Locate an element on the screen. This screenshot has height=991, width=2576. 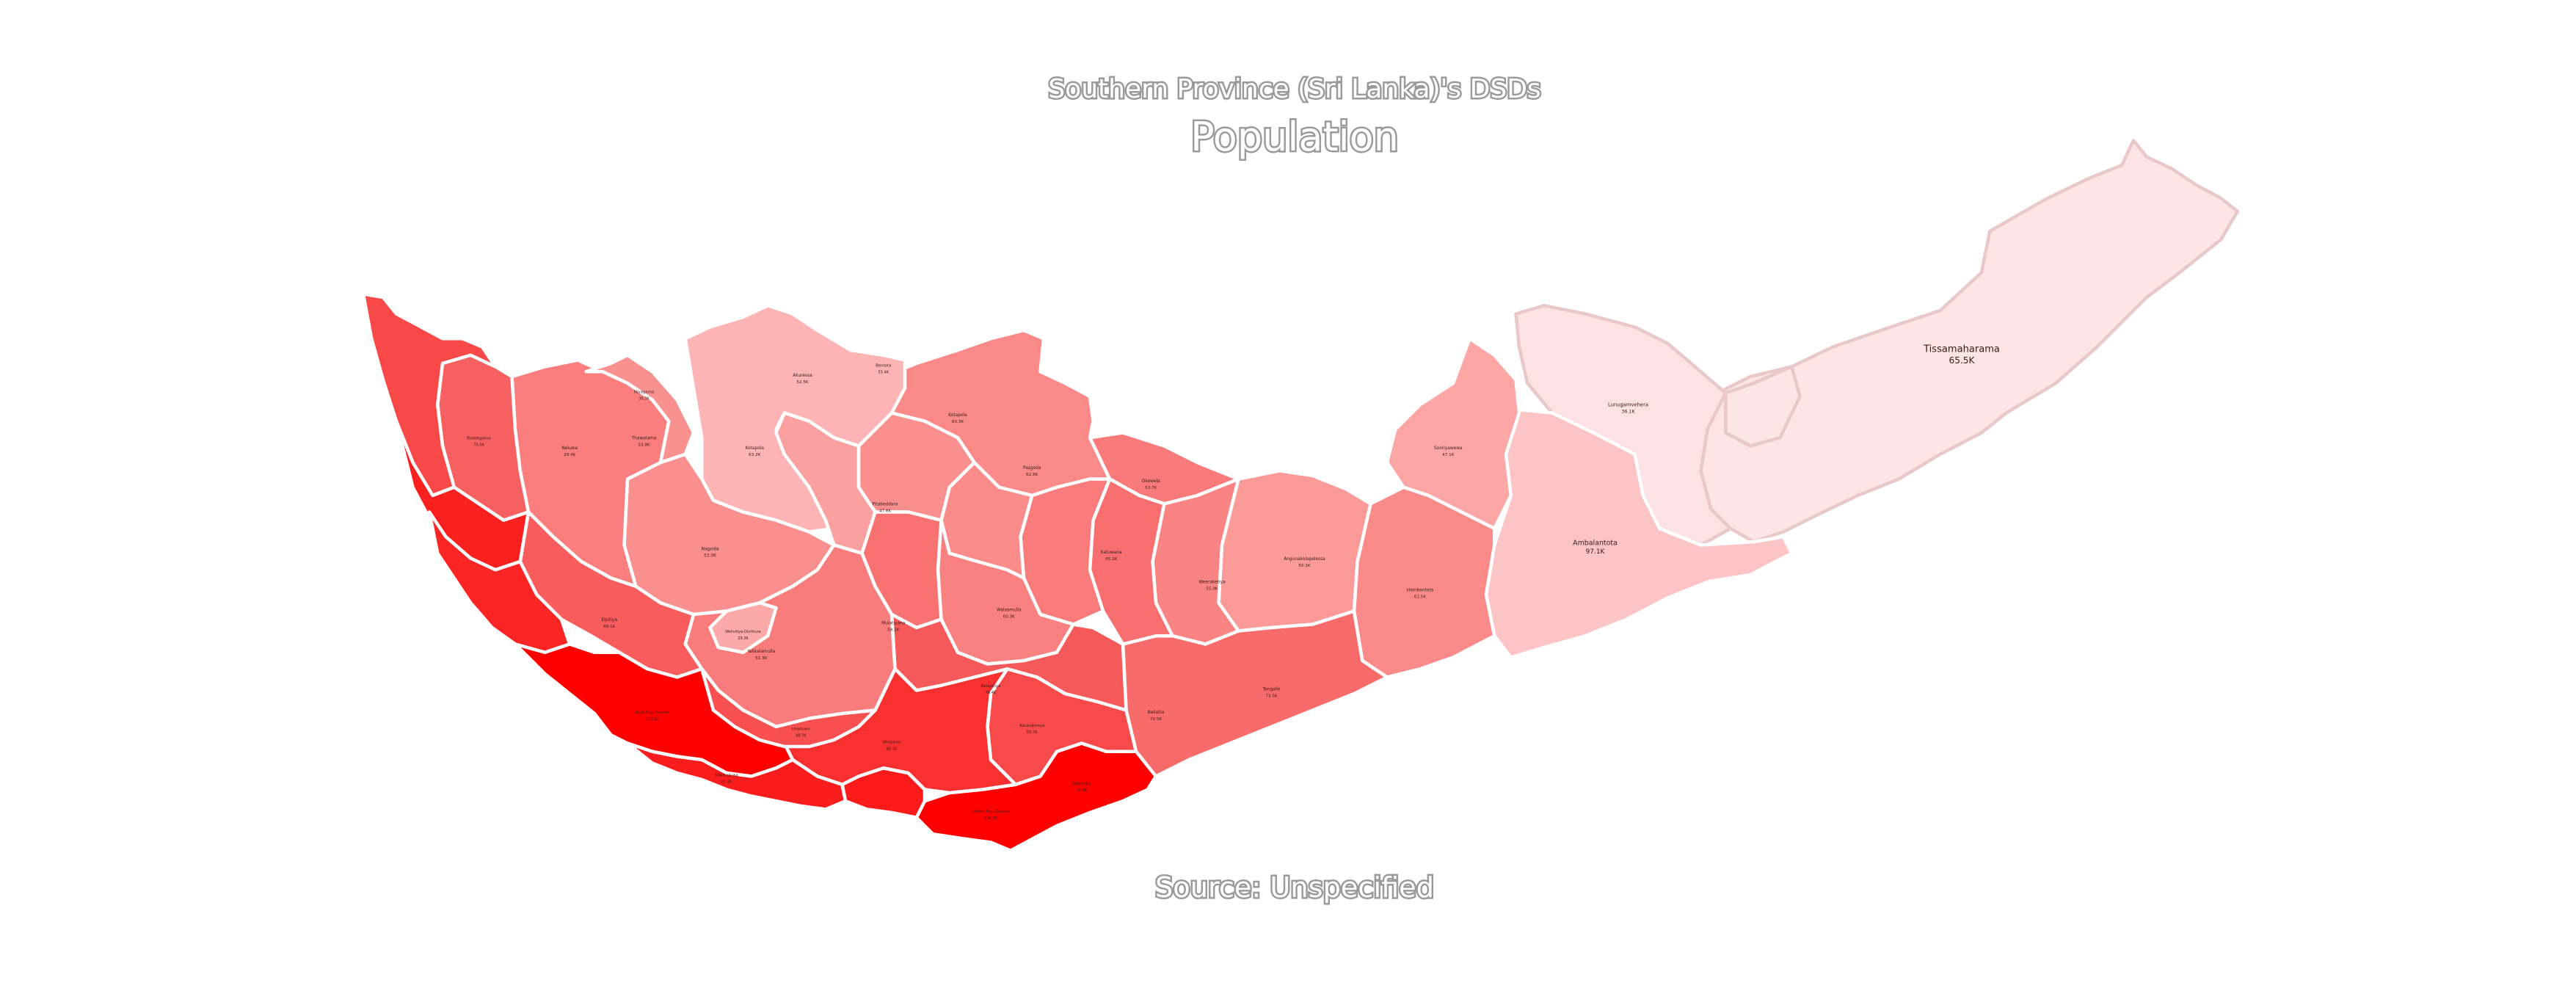
label-name-elpitiya: Elpitiya is located at coordinates (609, 620).